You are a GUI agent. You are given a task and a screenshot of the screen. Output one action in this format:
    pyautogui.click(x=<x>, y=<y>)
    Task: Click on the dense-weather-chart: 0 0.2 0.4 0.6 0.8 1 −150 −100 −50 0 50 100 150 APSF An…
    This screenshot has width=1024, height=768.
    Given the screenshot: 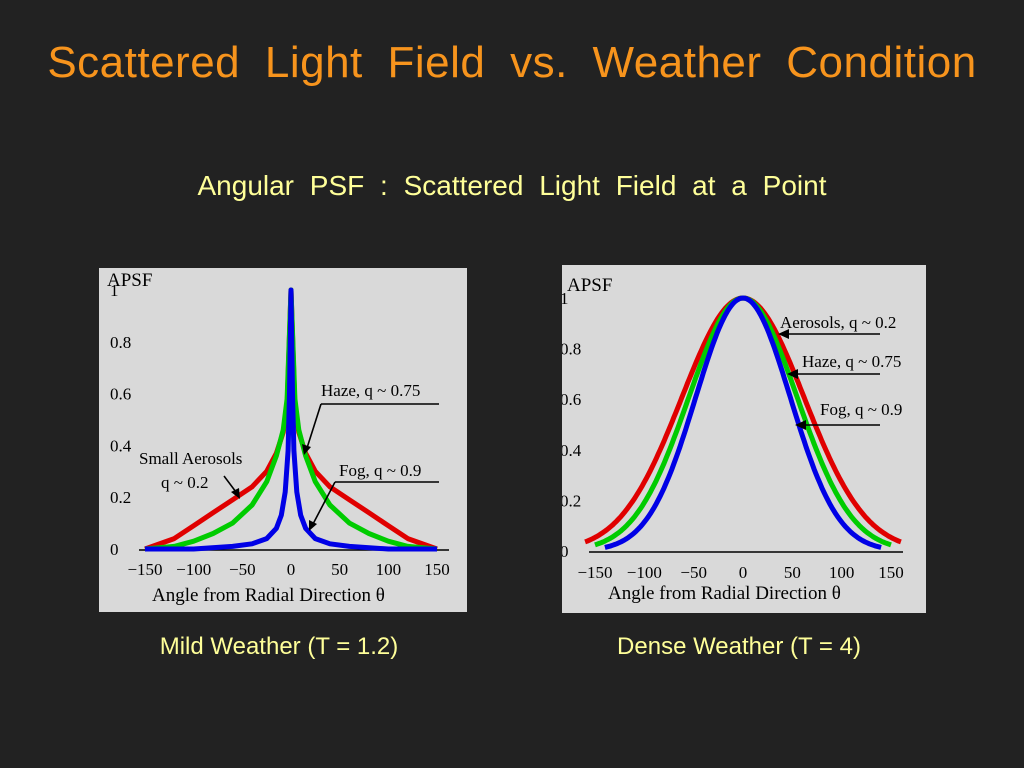 What is the action you would take?
    pyautogui.click(x=733, y=439)
    